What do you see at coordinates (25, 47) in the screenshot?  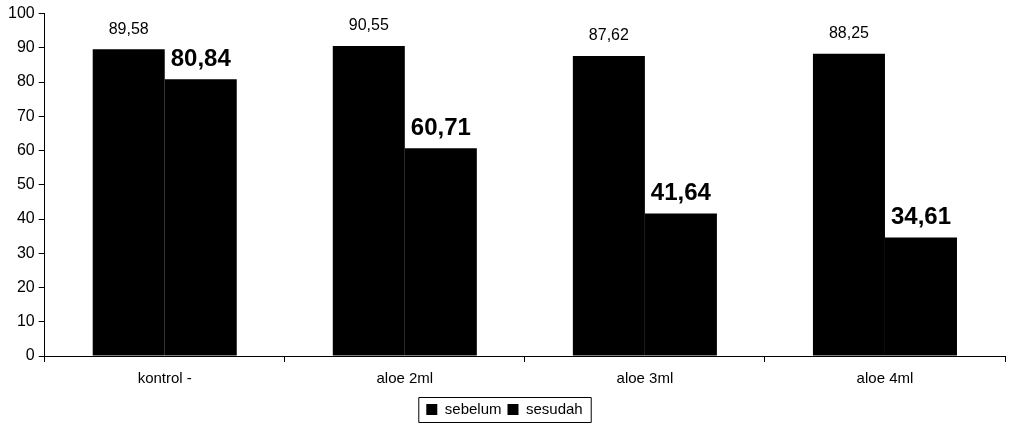 I see `y-tick-label: 90` at bounding box center [25, 47].